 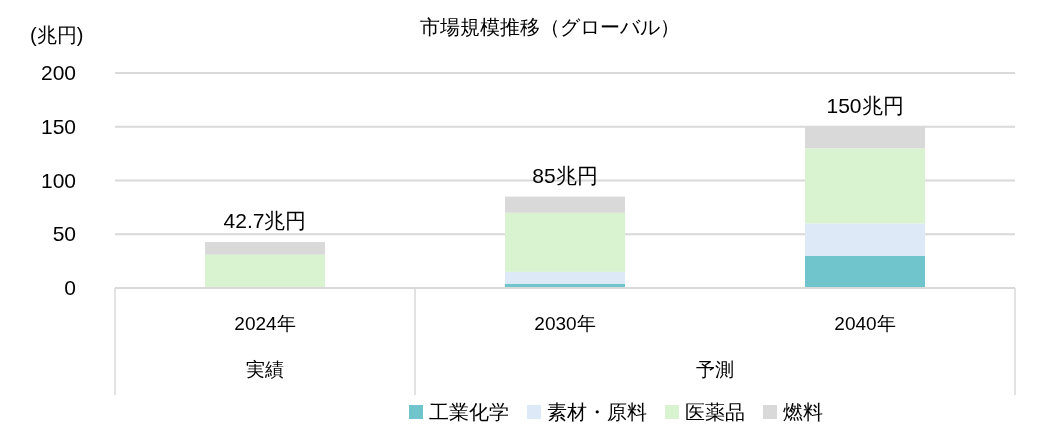 What do you see at coordinates (58, 180) in the screenshot?
I see `ytick: 100` at bounding box center [58, 180].